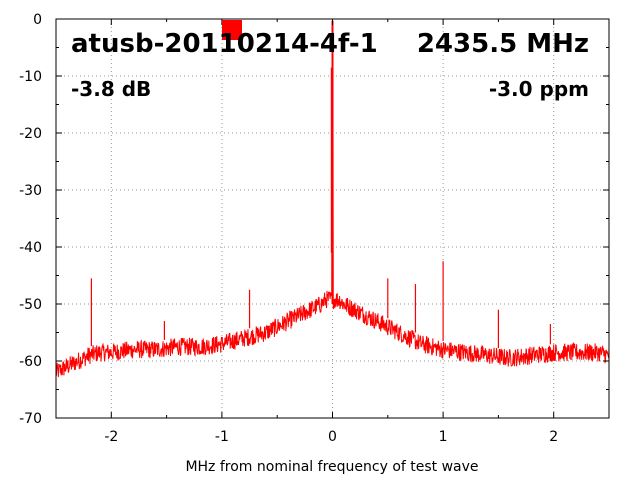 The width and height of the screenshot is (640, 480). What do you see at coordinates (111, 437) in the screenshot?
I see `x-tick-label: -2` at bounding box center [111, 437].